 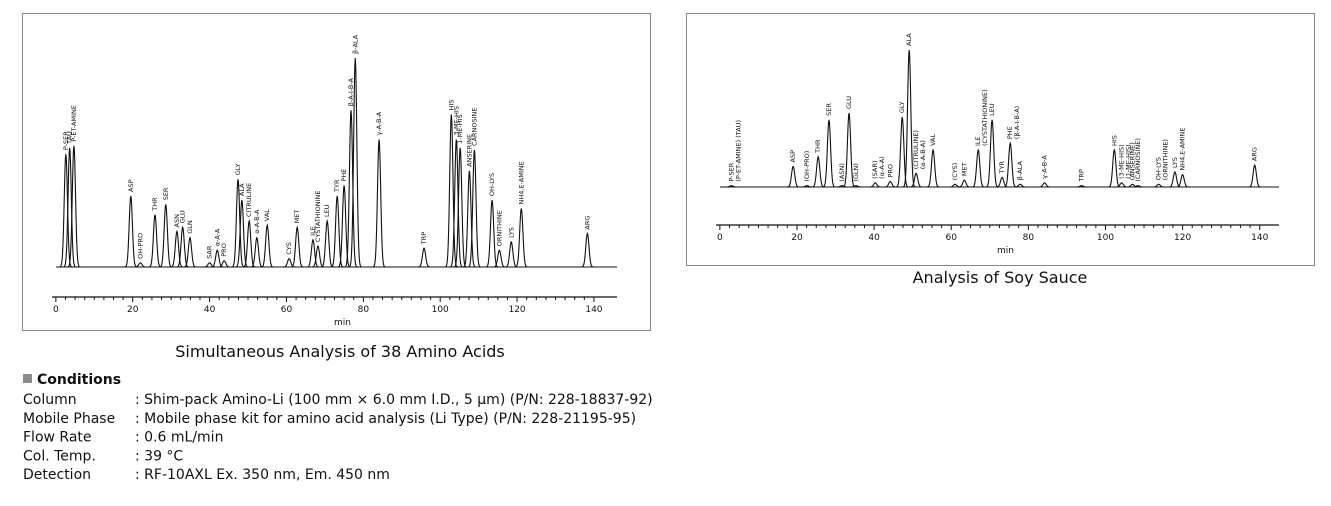 What do you see at coordinates (57, 475) in the screenshot?
I see `condition-name: Detection` at bounding box center [57, 475].